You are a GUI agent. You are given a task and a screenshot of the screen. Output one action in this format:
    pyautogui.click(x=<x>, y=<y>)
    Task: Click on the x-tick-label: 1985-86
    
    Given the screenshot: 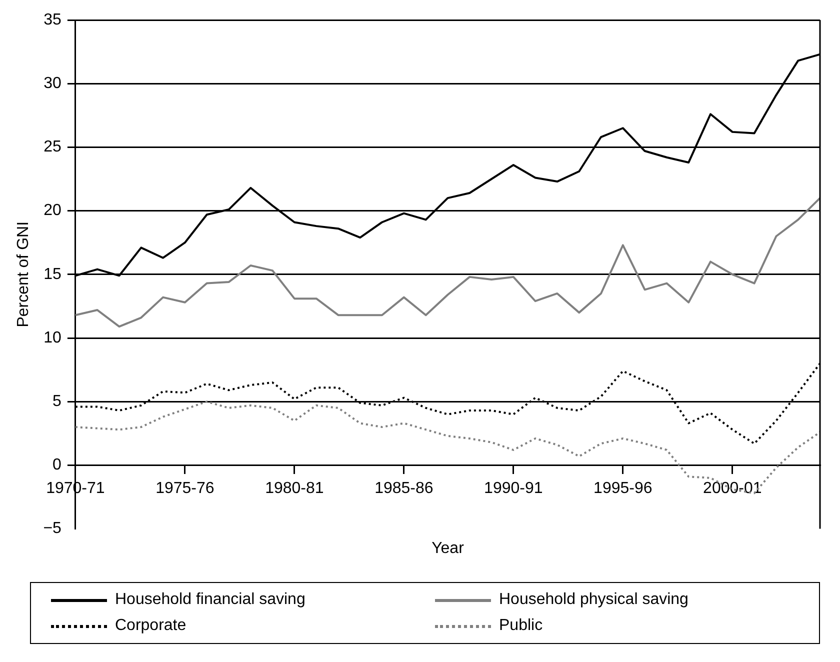 What is the action you would take?
    pyautogui.click(x=404, y=489)
    